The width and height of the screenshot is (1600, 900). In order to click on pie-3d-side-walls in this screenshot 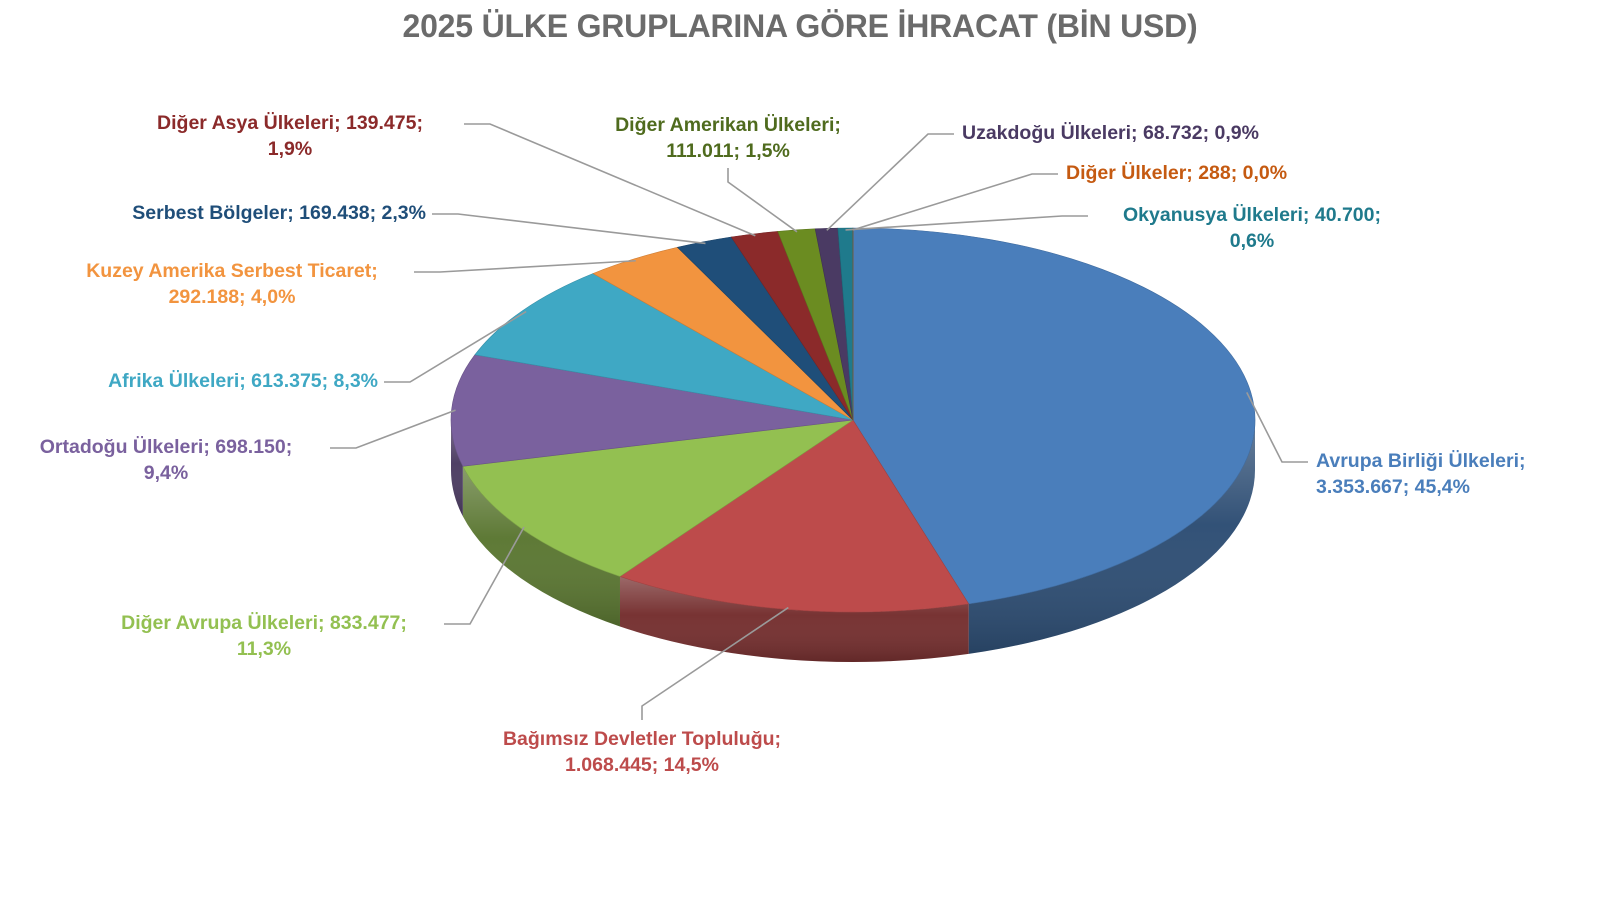, I will do `click(853, 541)`.